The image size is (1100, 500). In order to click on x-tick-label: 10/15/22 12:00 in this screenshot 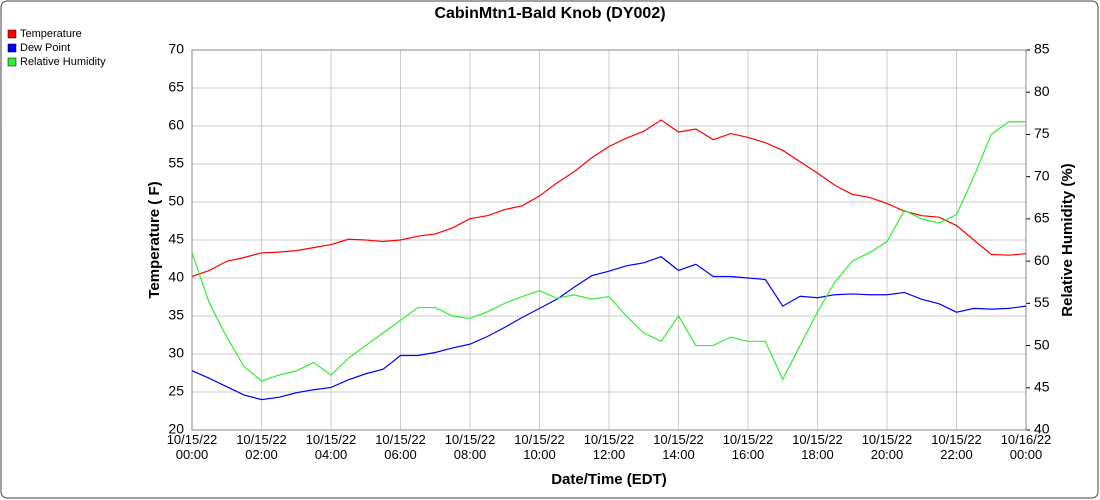, I will do `click(609, 447)`.